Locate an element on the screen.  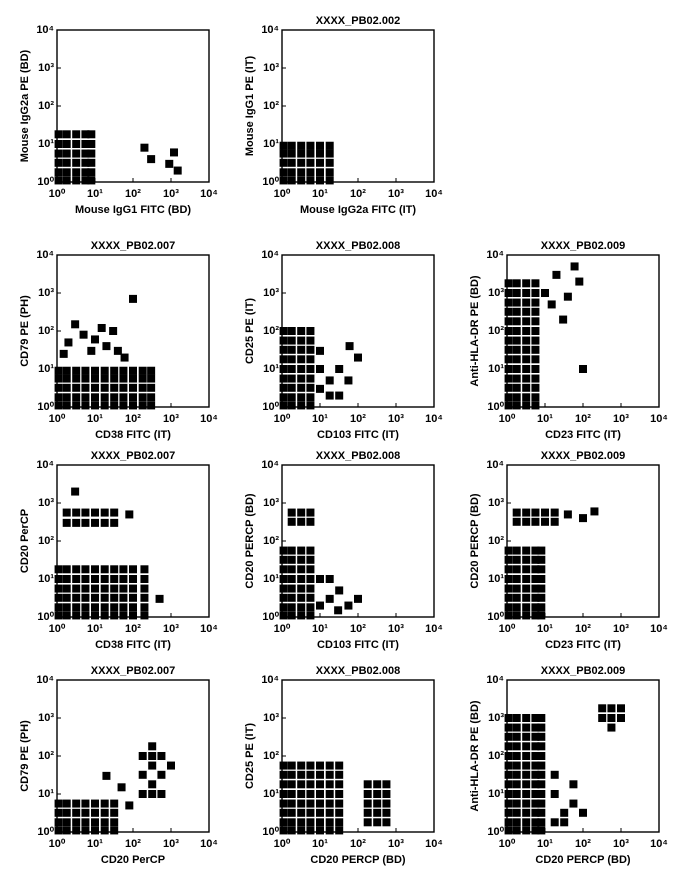
x-tick-label: 10⁴ is located at coordinates (659, 419).